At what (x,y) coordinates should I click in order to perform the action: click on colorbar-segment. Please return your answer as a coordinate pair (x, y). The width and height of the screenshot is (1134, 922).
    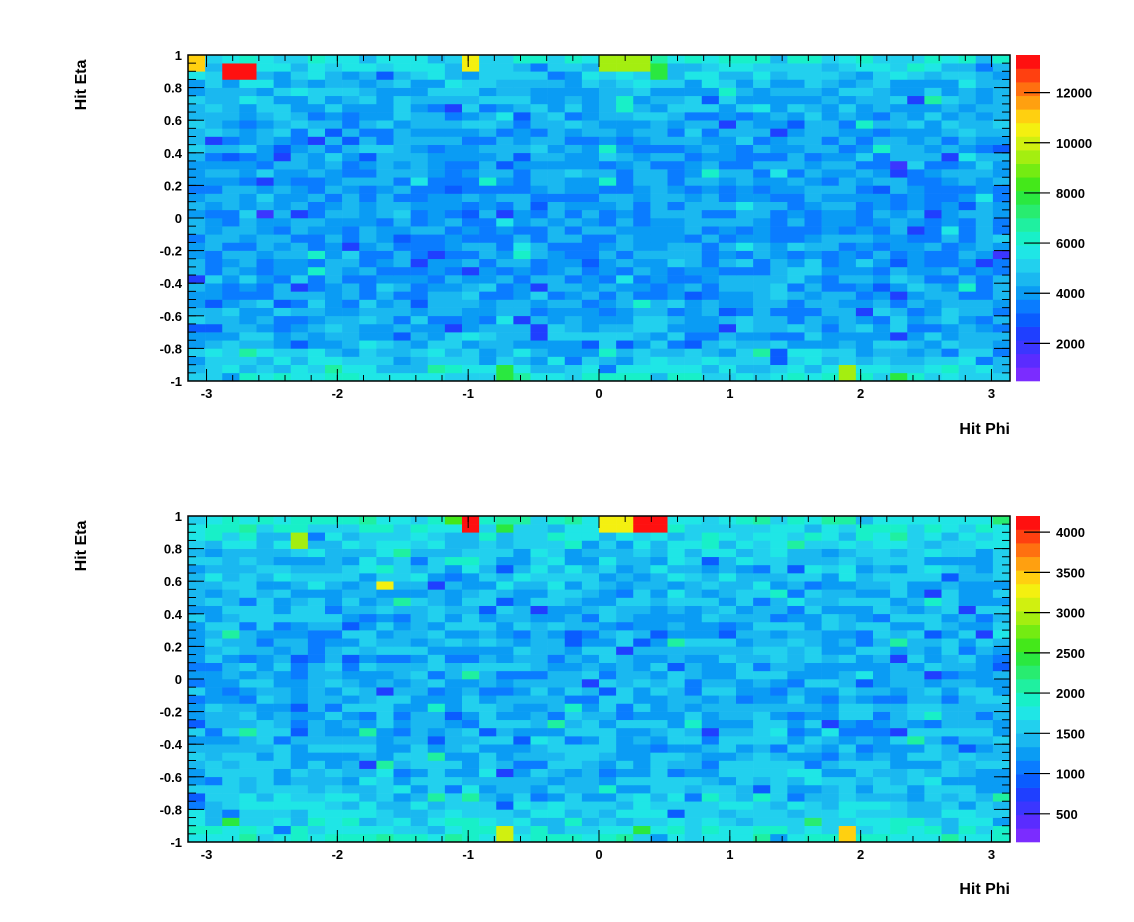
    Looking at the image, I should click on (1028, 306).